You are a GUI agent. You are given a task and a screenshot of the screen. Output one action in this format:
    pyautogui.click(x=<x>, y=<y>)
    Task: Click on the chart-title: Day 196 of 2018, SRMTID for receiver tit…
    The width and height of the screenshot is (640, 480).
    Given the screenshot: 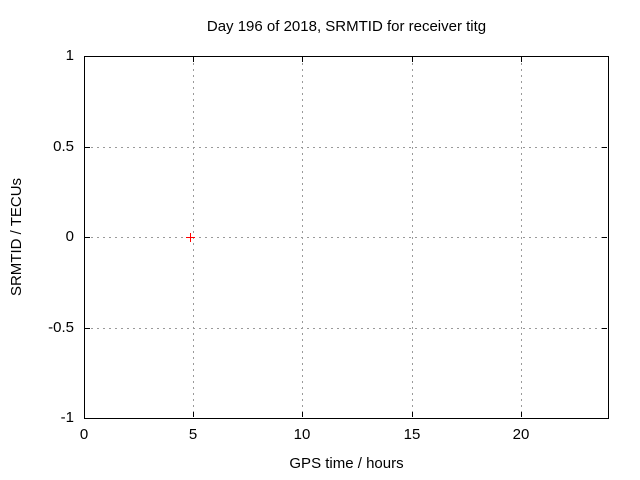 What is the action you would take?
    pyautogui.click(x=346, y=26)
    